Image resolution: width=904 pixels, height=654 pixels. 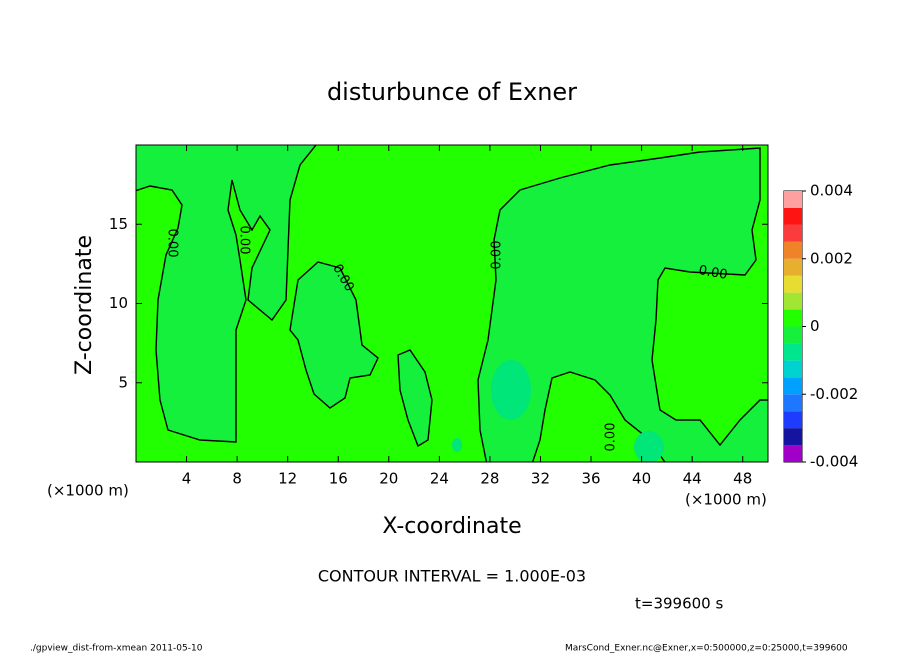 What do you see at coordinates (123, 382) in the screenshot?
I see `y-tick-label: 5` at bounding box center [123, 382].